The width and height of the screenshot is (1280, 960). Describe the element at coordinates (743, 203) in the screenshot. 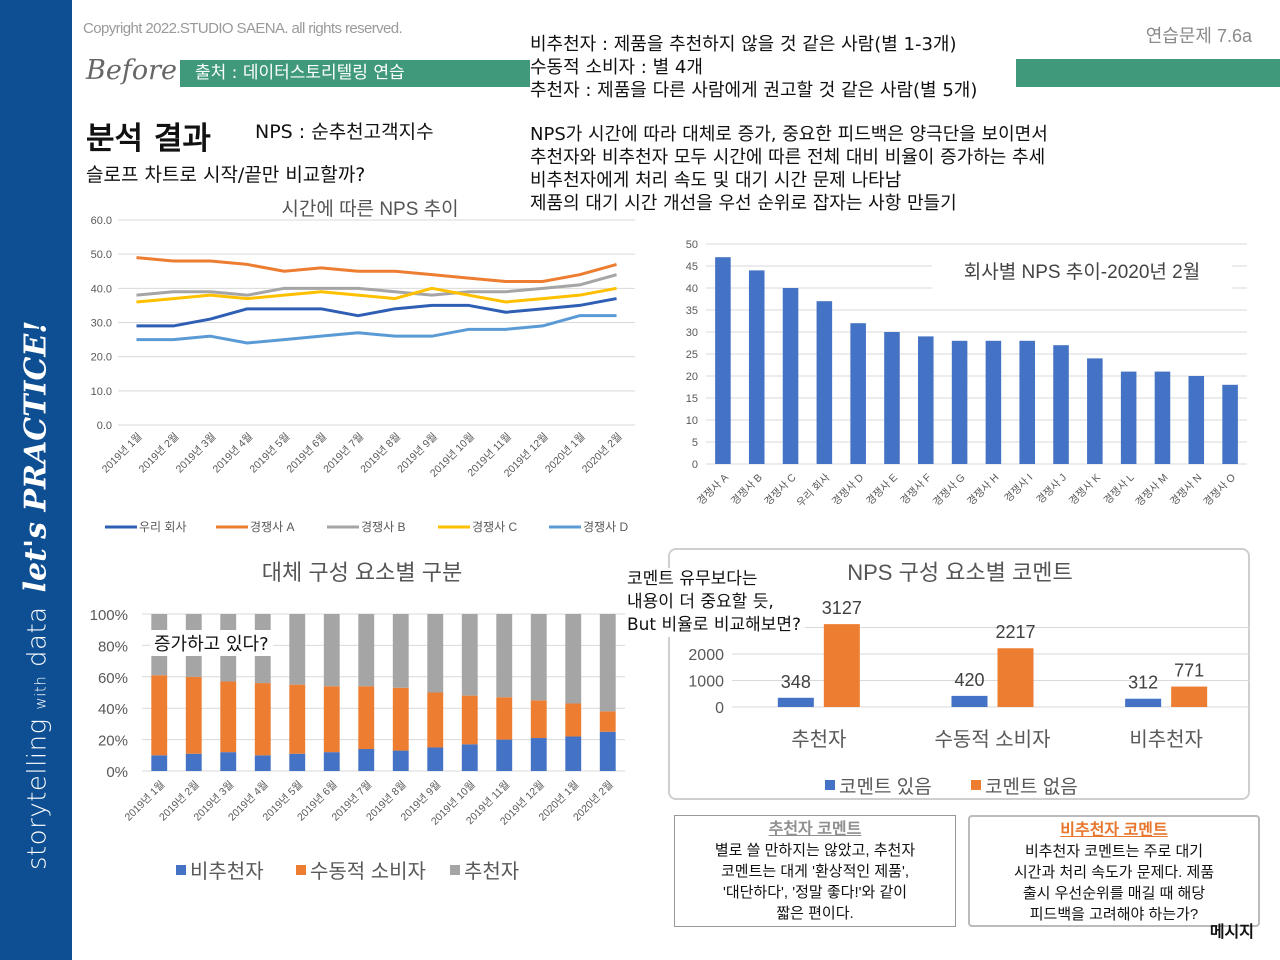

I see `insight-line: 제품의 대기 시간 개선을 우선 순위로 잡자는 사항 만들기` at that location.